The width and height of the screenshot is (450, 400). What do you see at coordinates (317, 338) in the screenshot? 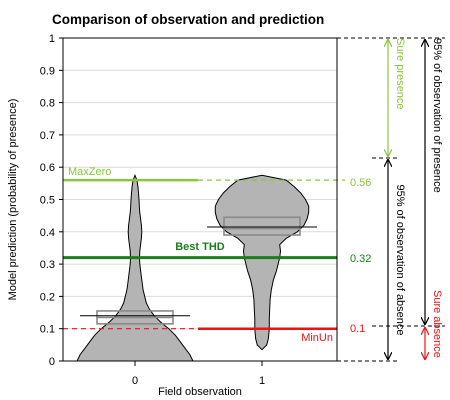
I see `minun-label: MinUn` at bounding box center [317, 338].